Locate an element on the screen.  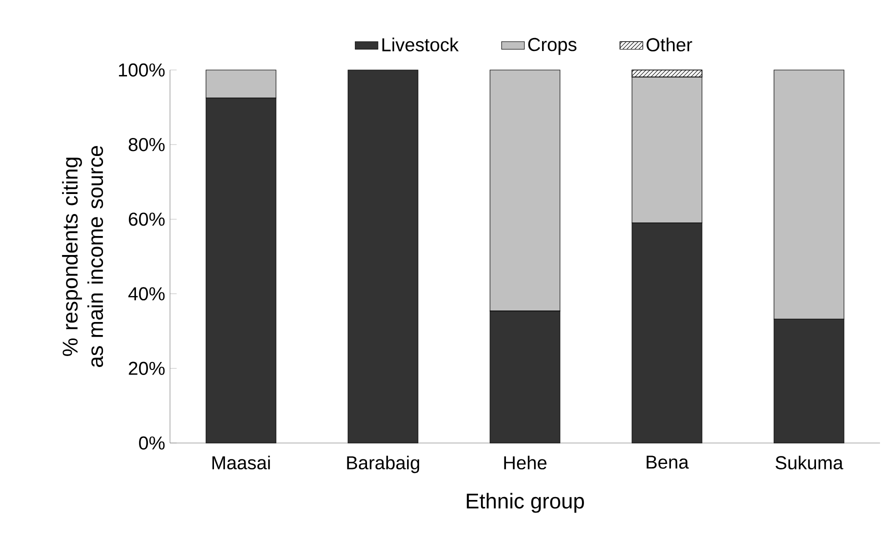
legend-label: Other is located at coordinates (669, 45).